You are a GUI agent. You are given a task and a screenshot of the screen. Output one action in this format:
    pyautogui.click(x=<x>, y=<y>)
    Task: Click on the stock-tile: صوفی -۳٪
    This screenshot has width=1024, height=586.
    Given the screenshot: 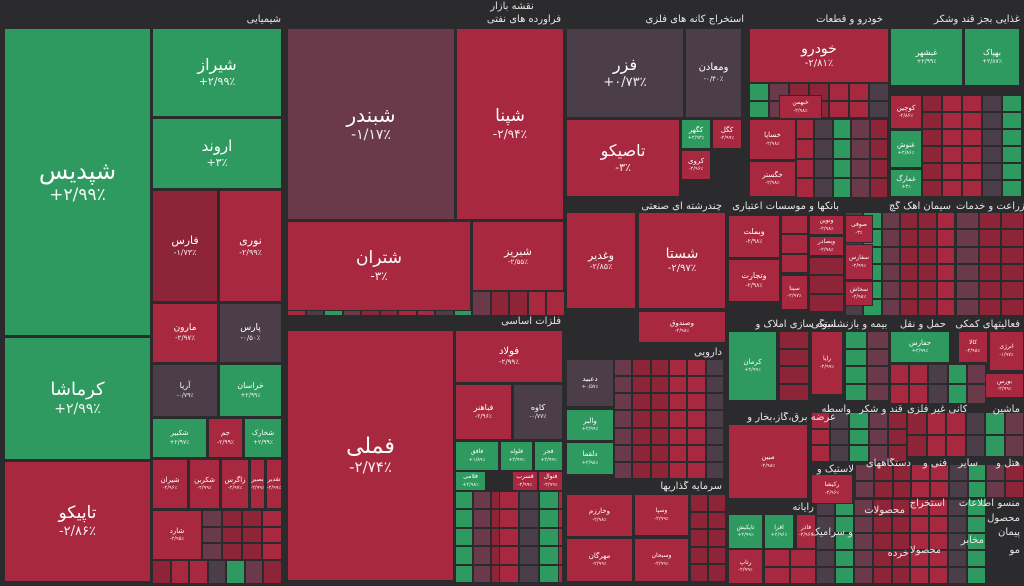 What is the action you would take?
    pyautogui.click(x=859, y=229)
    